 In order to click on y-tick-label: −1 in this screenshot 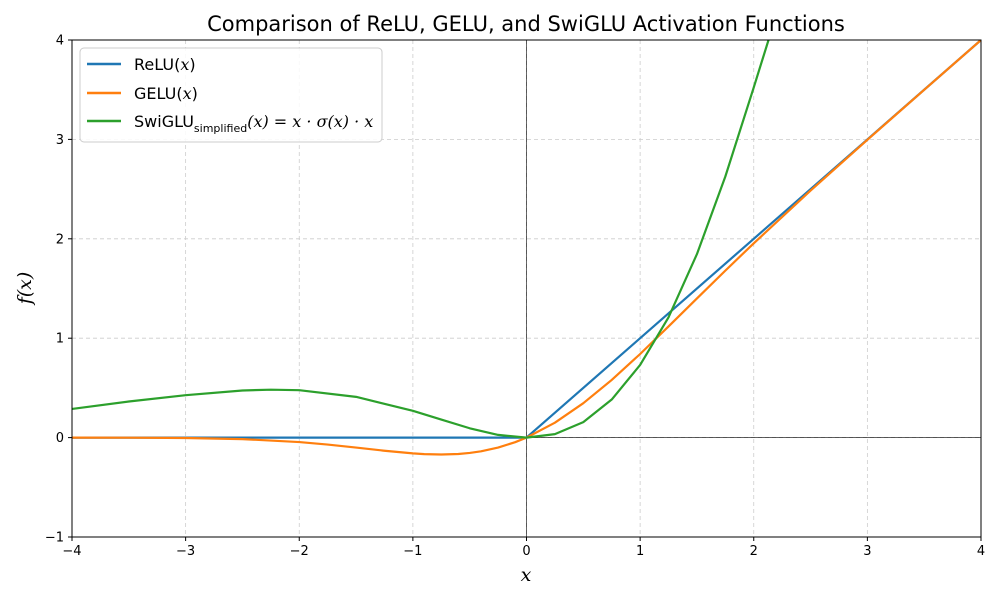, I will do `click(54, 538)`.